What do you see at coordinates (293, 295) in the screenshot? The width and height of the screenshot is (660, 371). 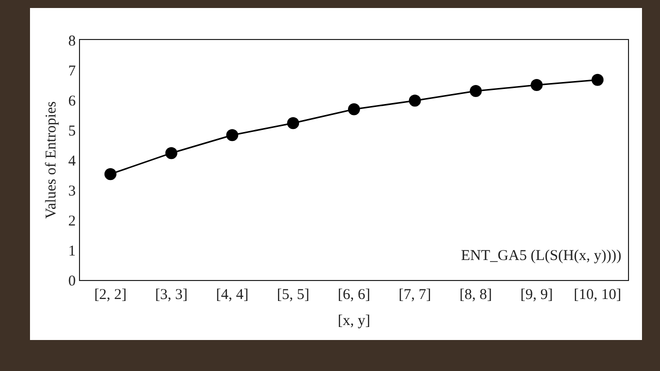 I see `x-tick-label: [5, 5]` at bounding box center [293, 295].